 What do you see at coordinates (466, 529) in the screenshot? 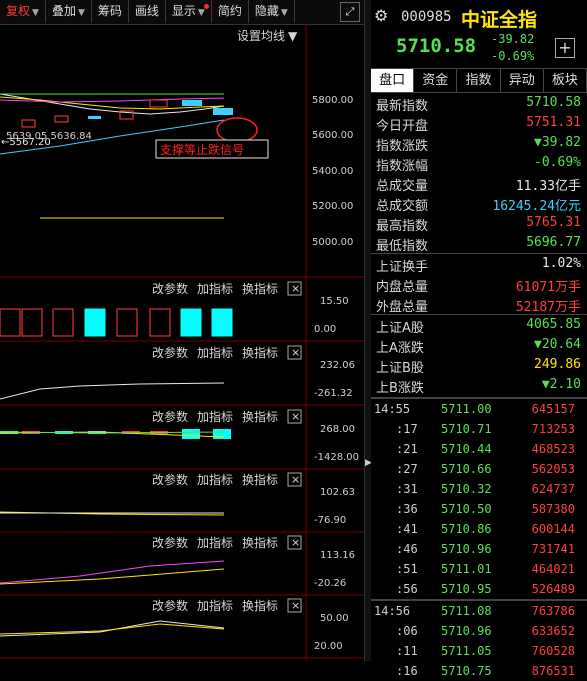
I see `tick-price: 5710.86` at bounding box center [466, 529].